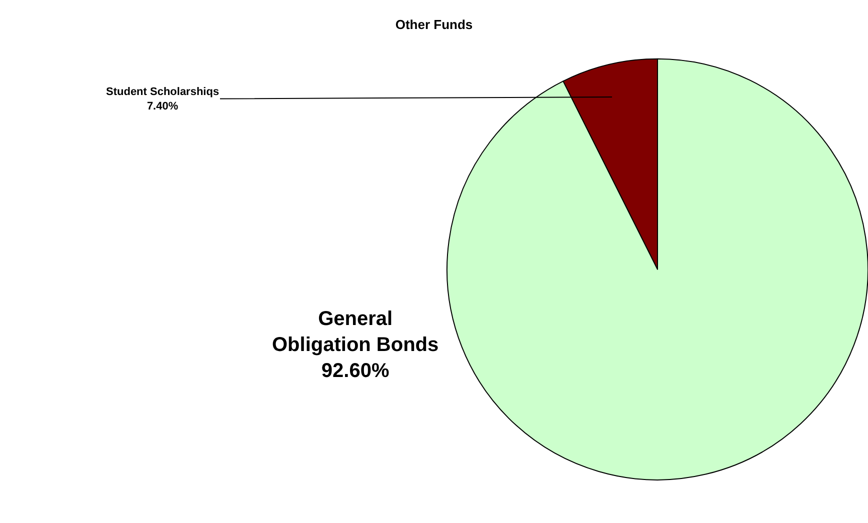 This screenshot has width=868, height=523. Describe the element at coordinates (162, 106) in the screenshot. I see `data-label: 7.40%` at that location.